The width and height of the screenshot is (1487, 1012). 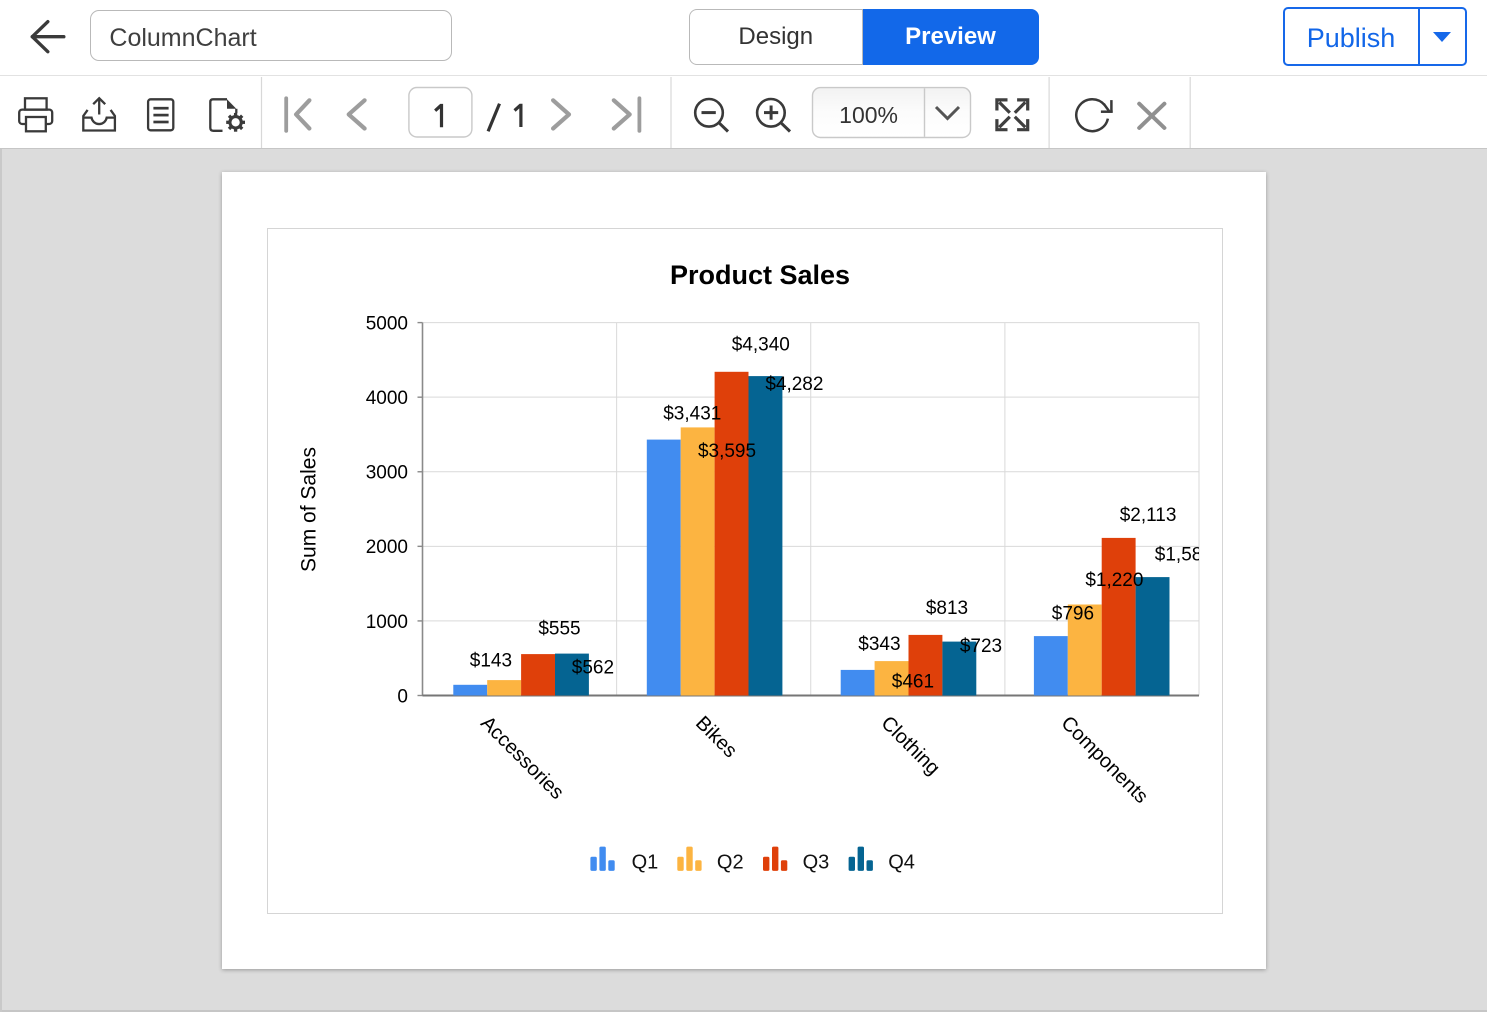 What do you see at coordinates (387, 398) in the screenshot?
I see `svg-text: 4000` at bounding box center [387, 398].